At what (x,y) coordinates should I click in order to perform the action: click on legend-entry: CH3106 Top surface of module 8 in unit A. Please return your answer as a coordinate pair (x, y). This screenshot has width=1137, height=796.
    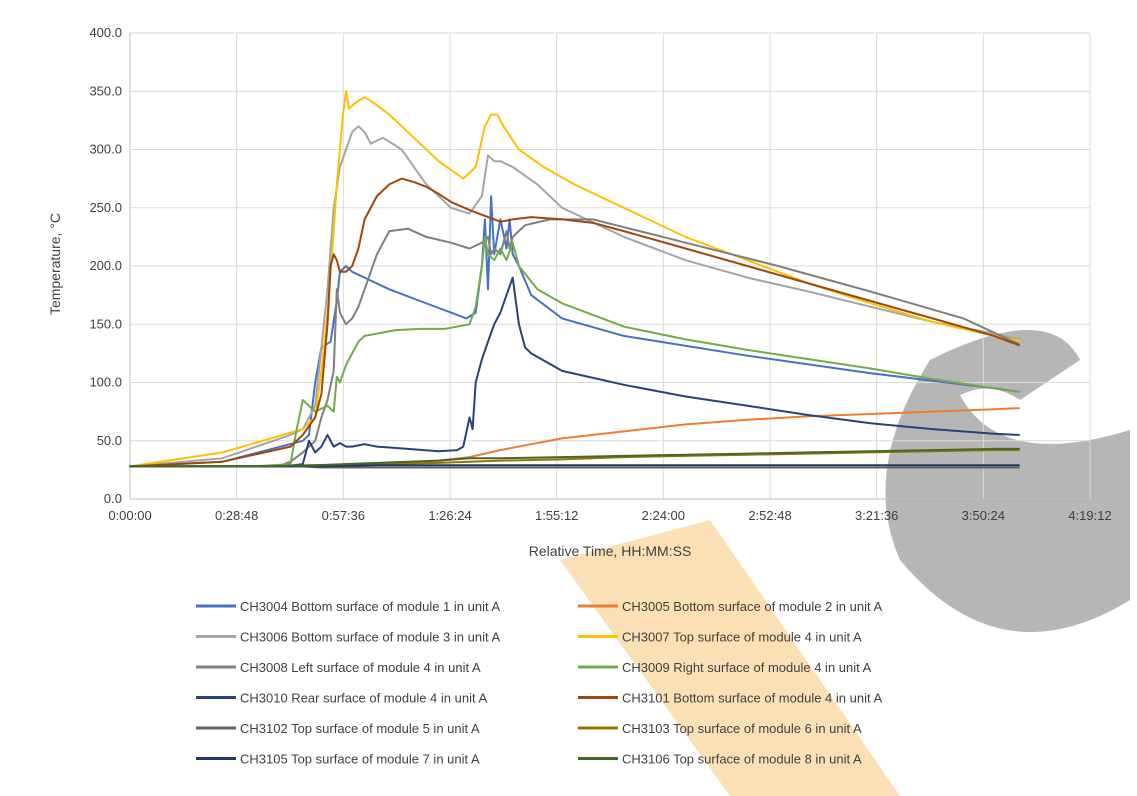
    Looking at the image, I should click on (742, 759).